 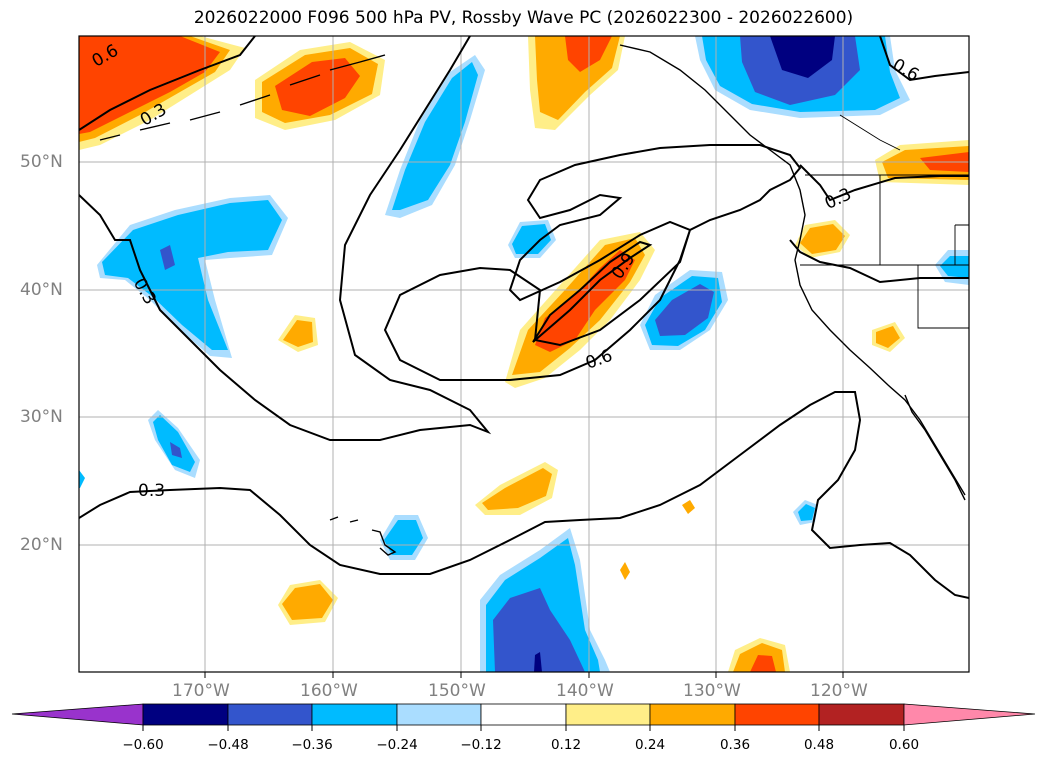 I want to click on contour-0.6-ne, so click(x=924, y=59).